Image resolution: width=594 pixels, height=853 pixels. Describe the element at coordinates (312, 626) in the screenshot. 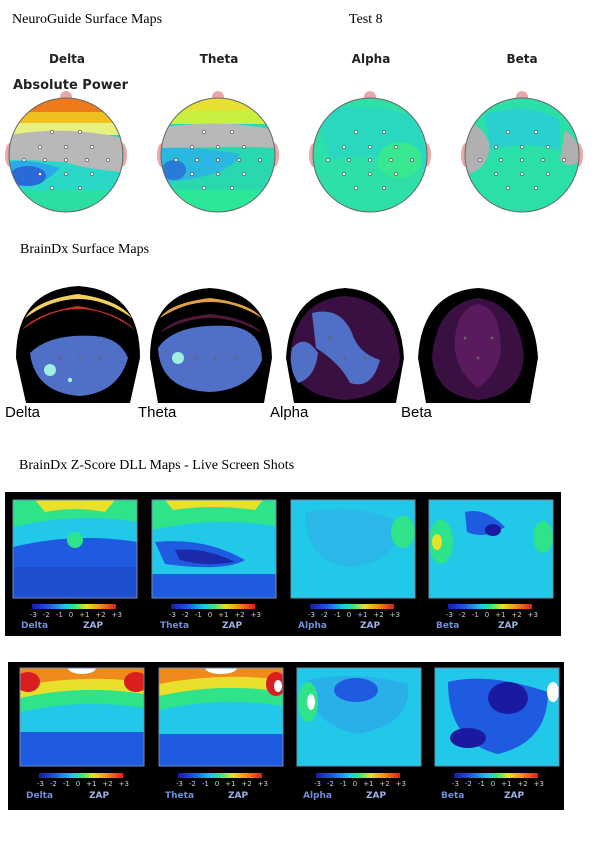

I see `zp1-label-alpha: Alpha` at that location.